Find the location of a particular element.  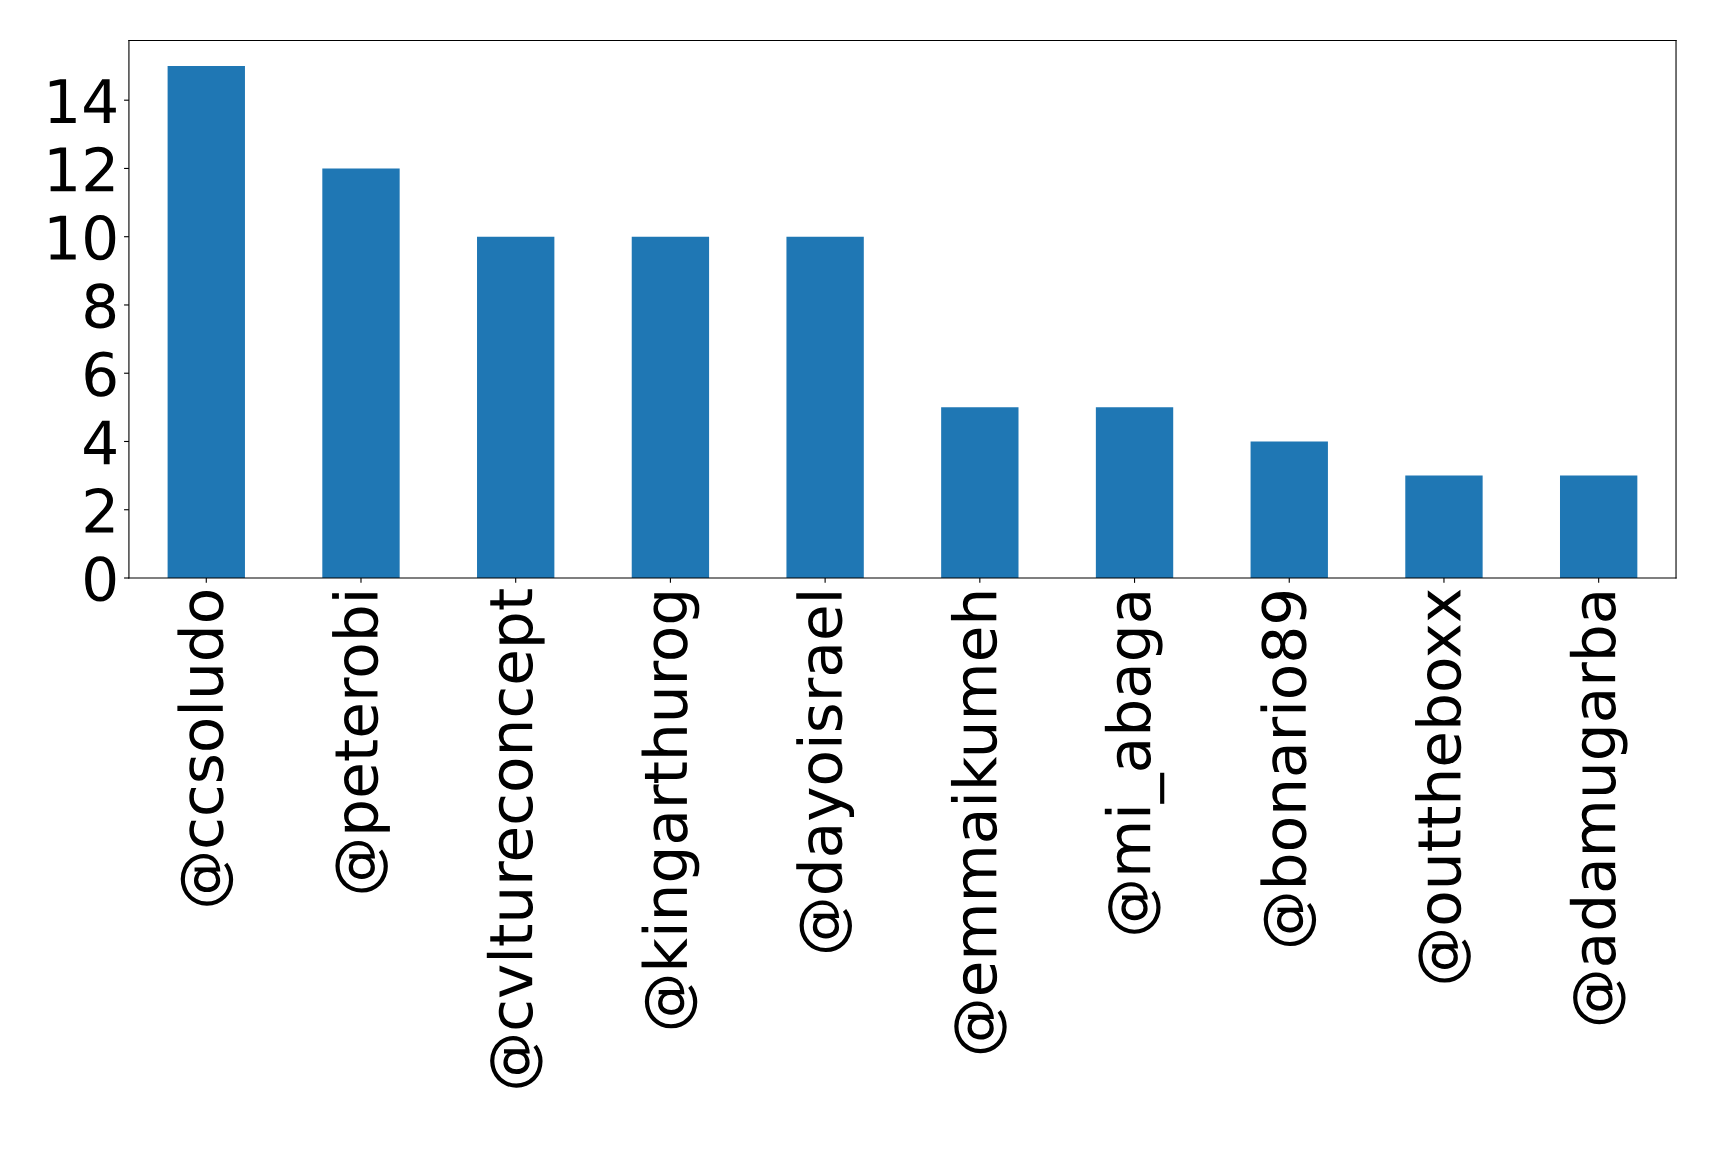

y-tick-label: 2 is located at coordinates (99, 510).